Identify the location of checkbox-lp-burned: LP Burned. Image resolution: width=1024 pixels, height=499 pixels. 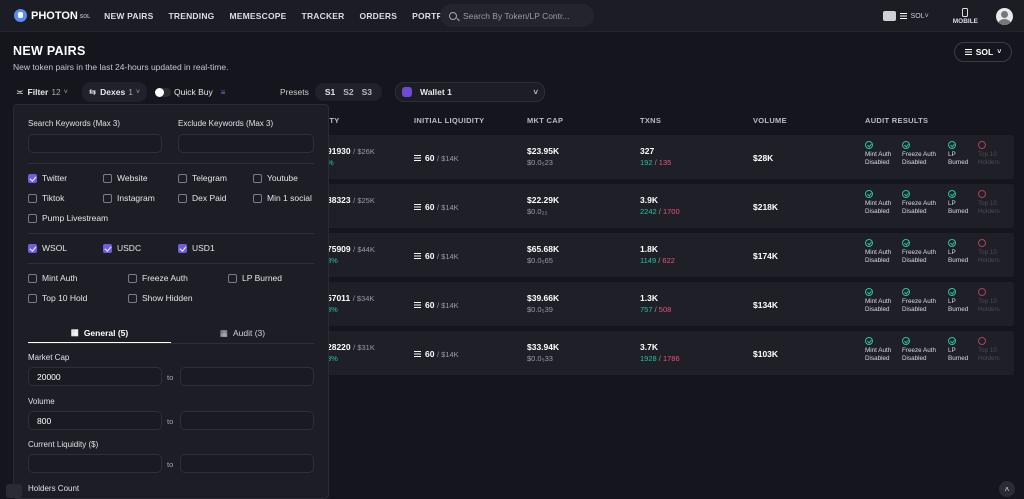
(255, 278).